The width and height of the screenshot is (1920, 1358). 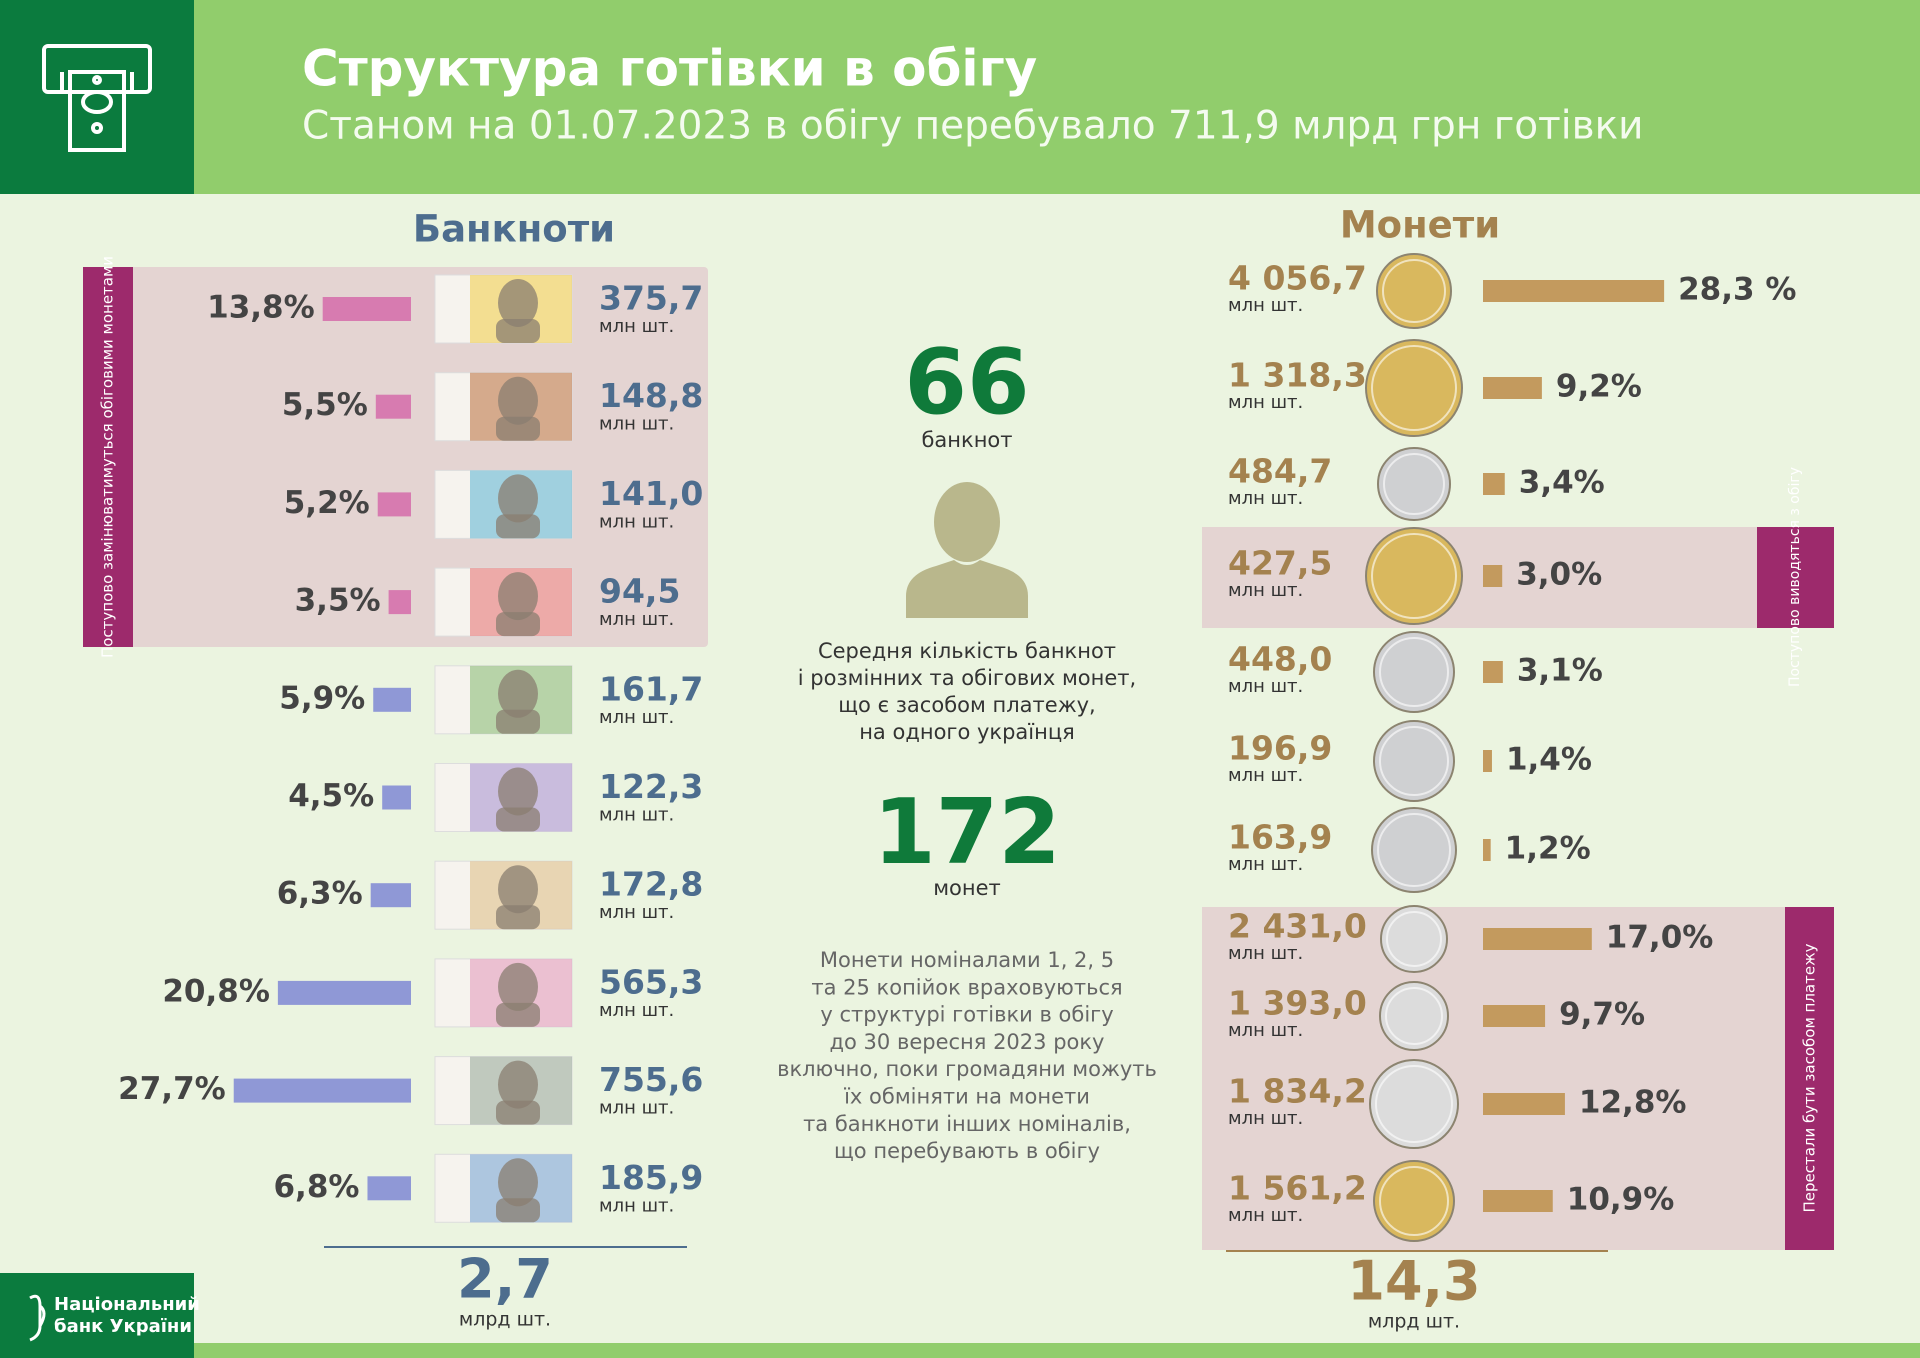 I want to click on logo-box, so click(x=97, y=1315).